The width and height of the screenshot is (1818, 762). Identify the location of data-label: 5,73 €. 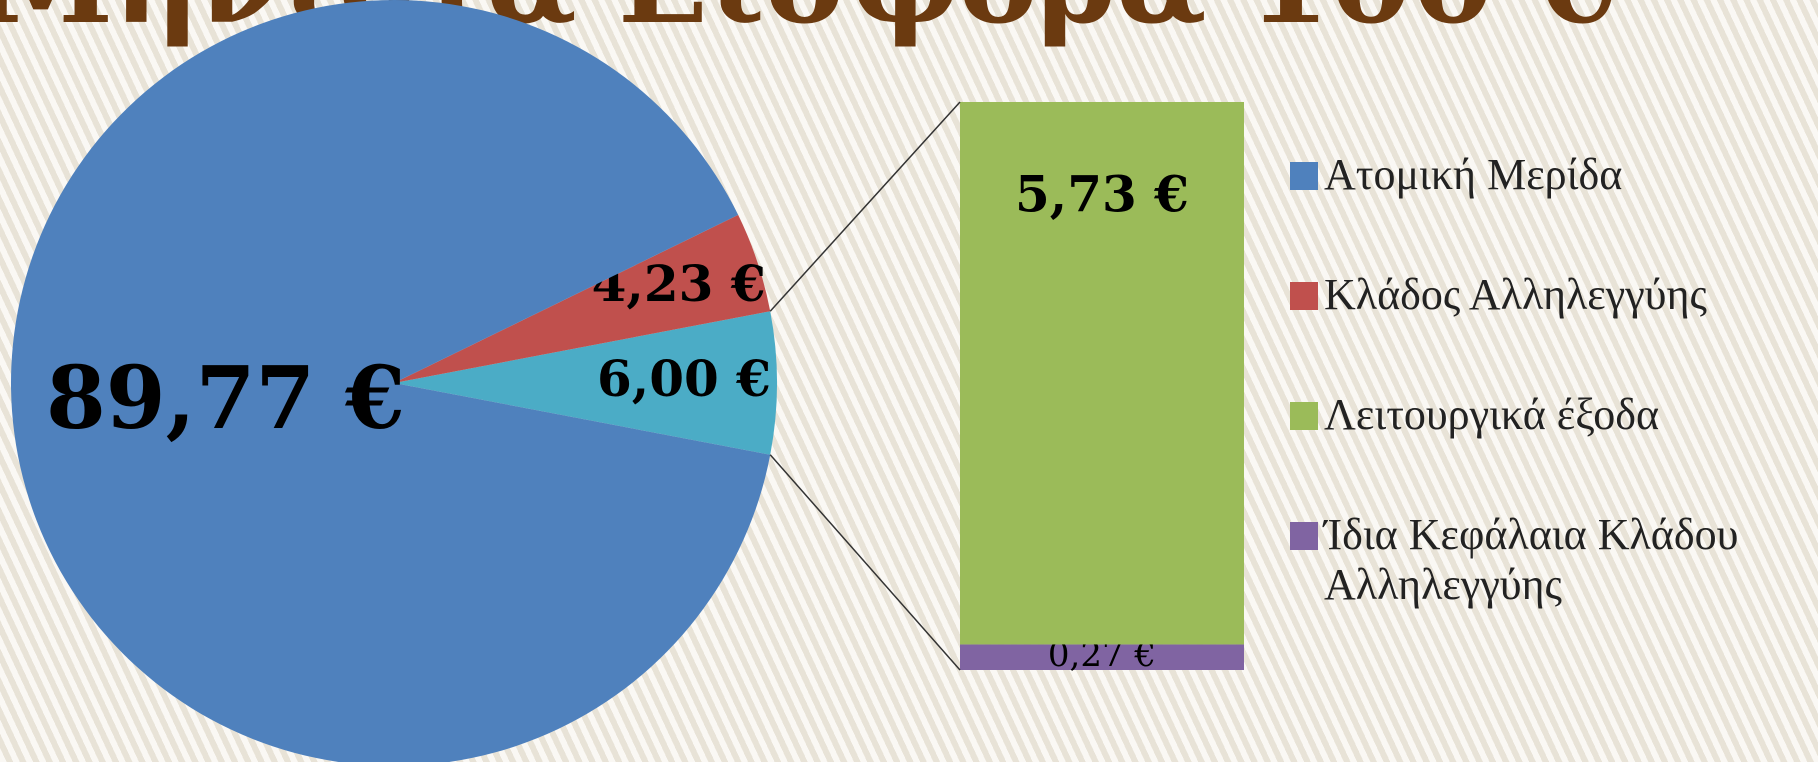
(1102, 194).